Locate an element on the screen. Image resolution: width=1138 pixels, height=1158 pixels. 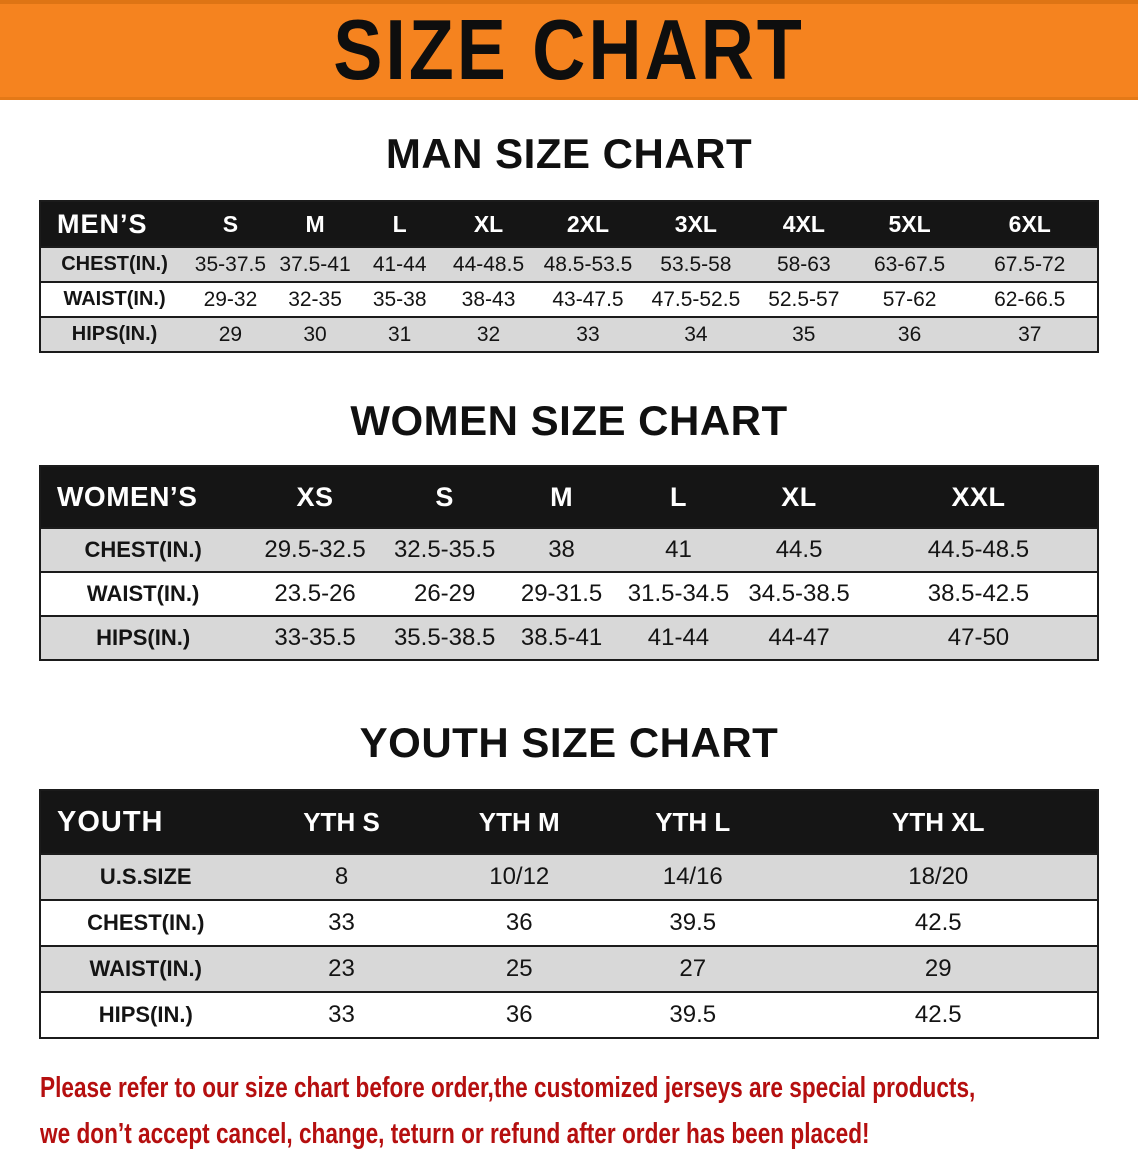
men-col-2xl: 2XL is located at coordinates (588, 224).